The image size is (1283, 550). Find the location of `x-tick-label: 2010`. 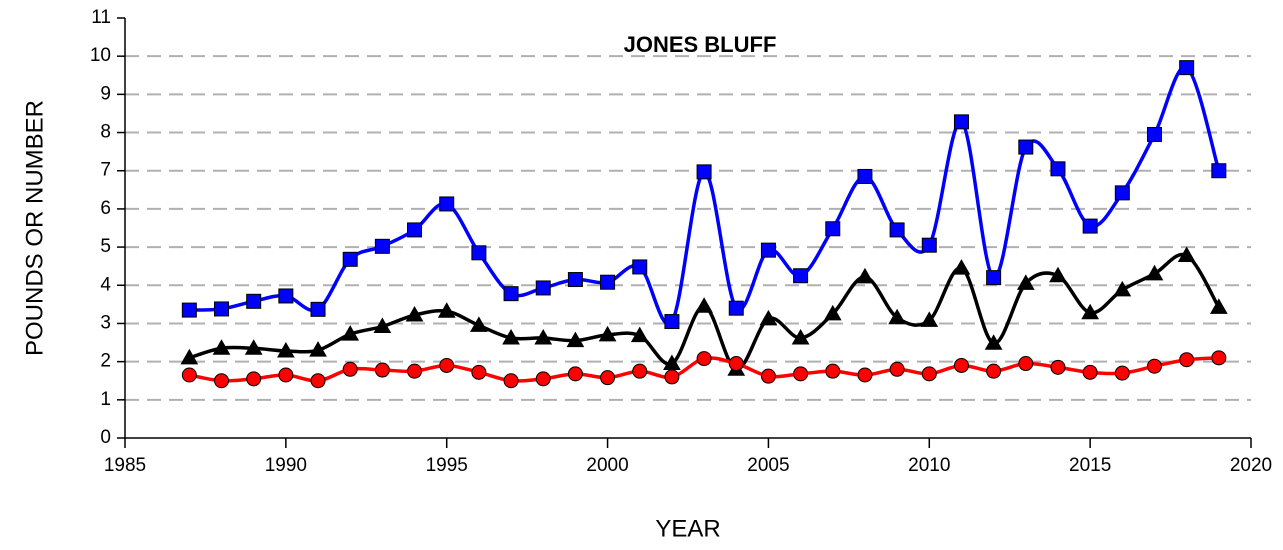

x-tick-label: 2010 is located at coordinates (929, 465).